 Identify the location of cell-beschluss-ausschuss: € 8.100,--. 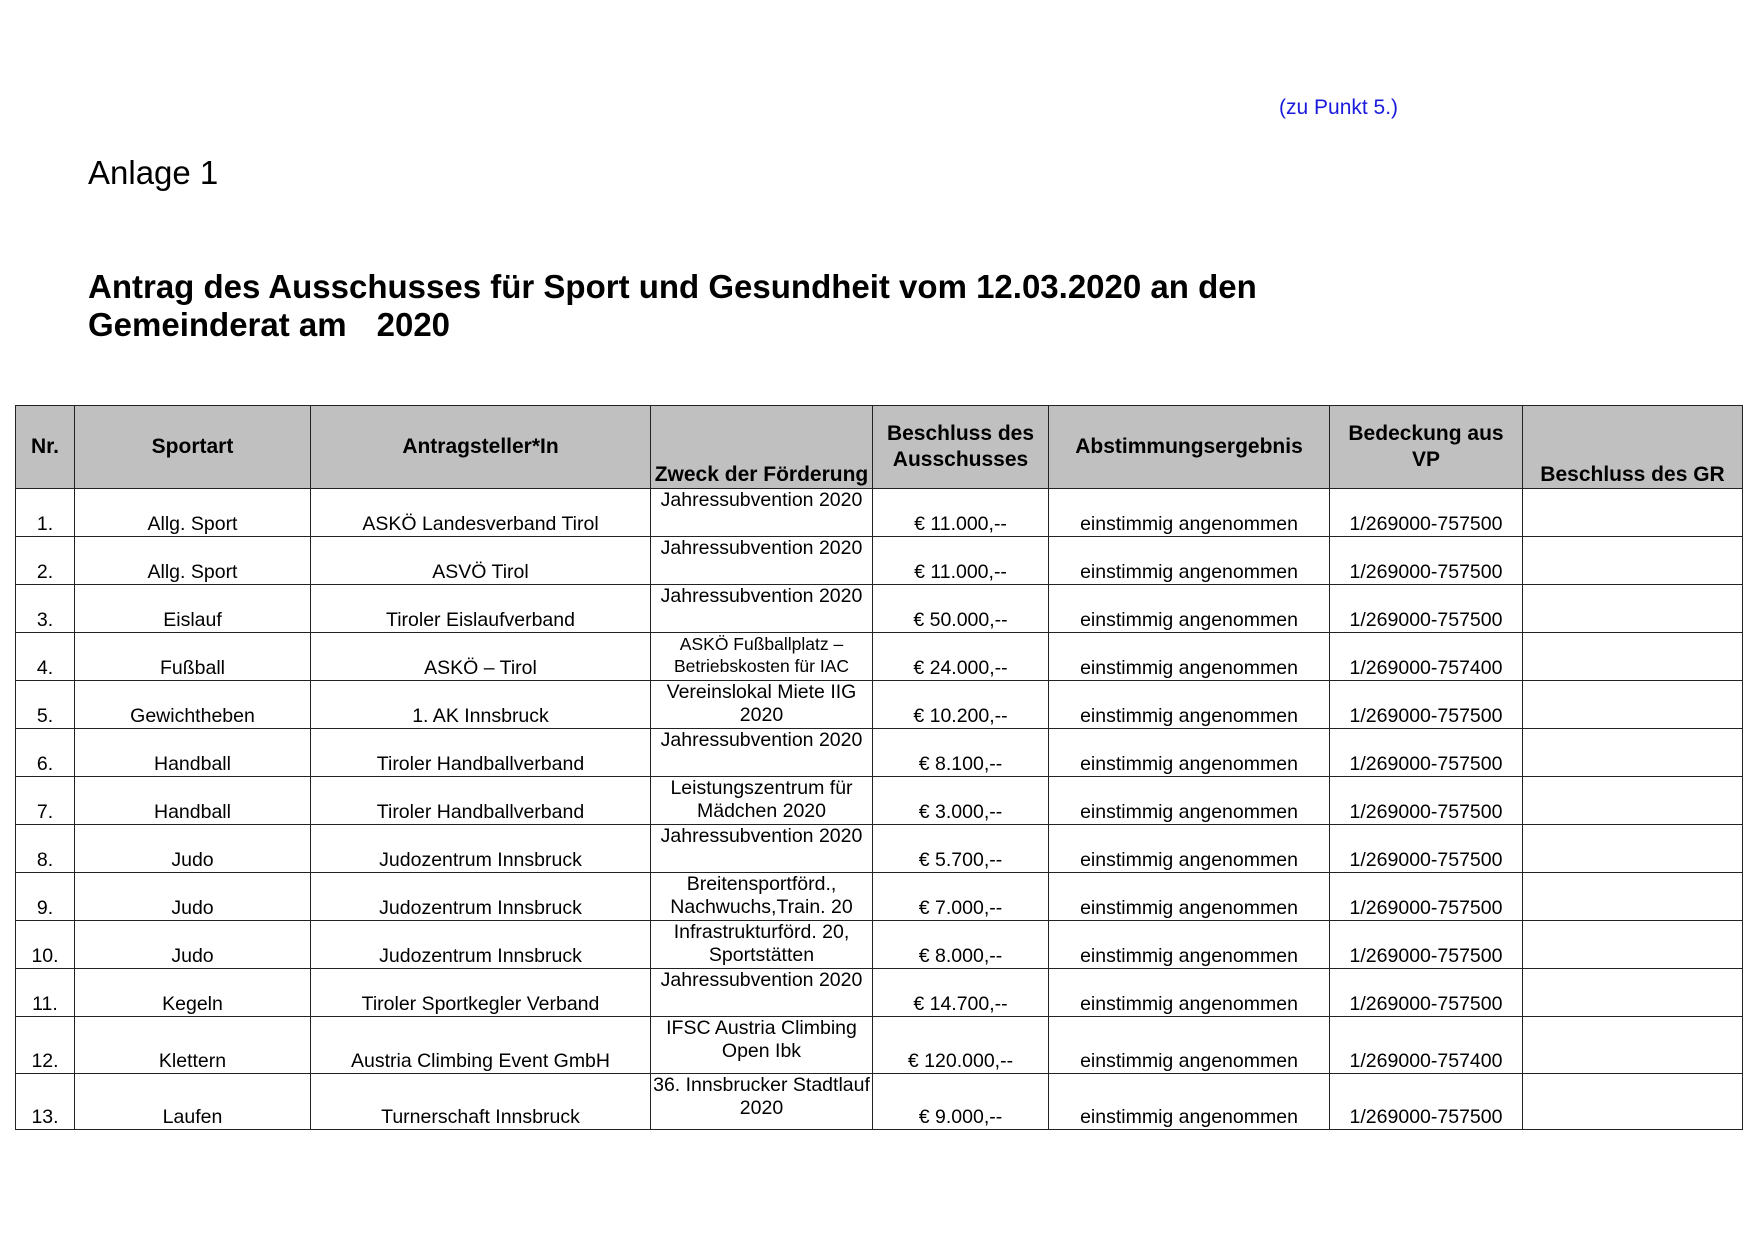
(960, 752).